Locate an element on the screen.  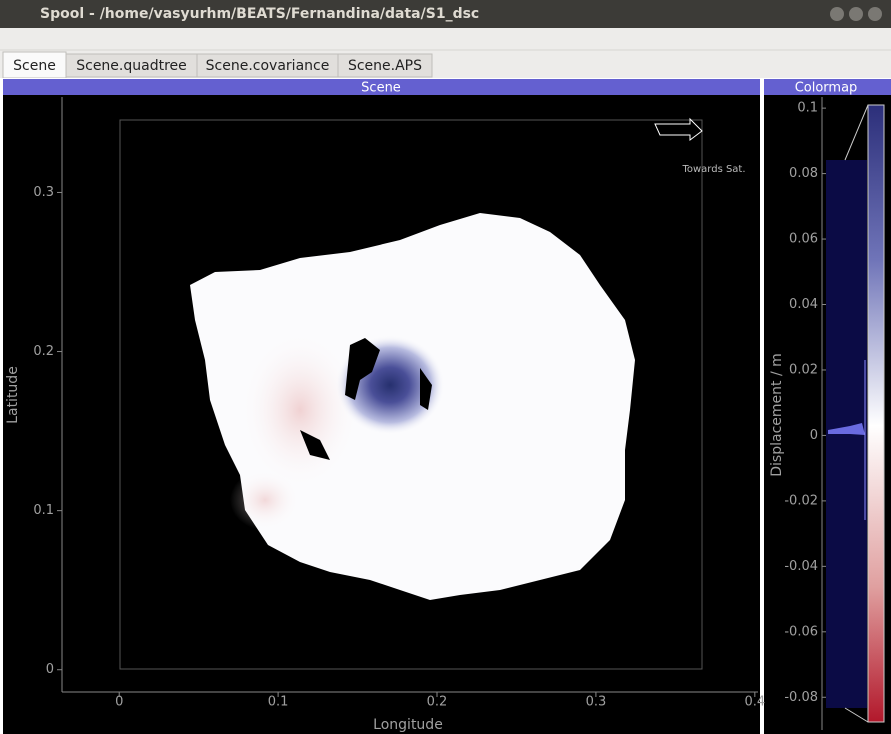
x-tick-label: 0.3 is located at coordinates (596, 702).